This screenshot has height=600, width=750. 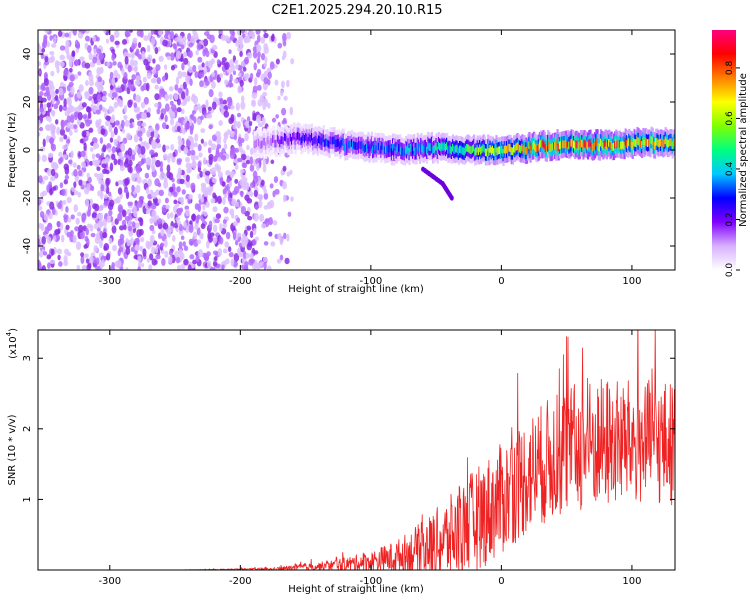 I want to click on spectrogram-y-label: Frequency (Hz), so click(x=12, y=150).